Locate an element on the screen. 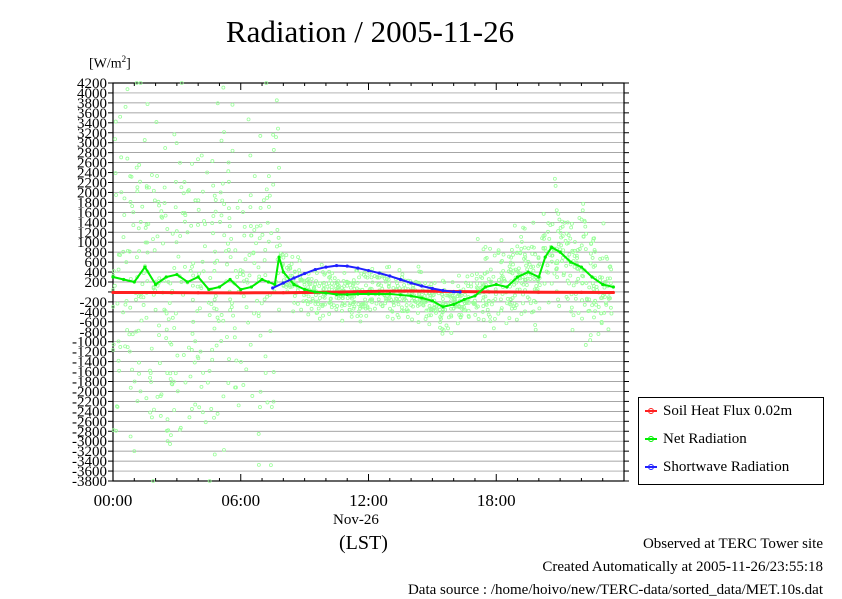  x-tick-label: 12:00 is located at coordinates (368, 500).